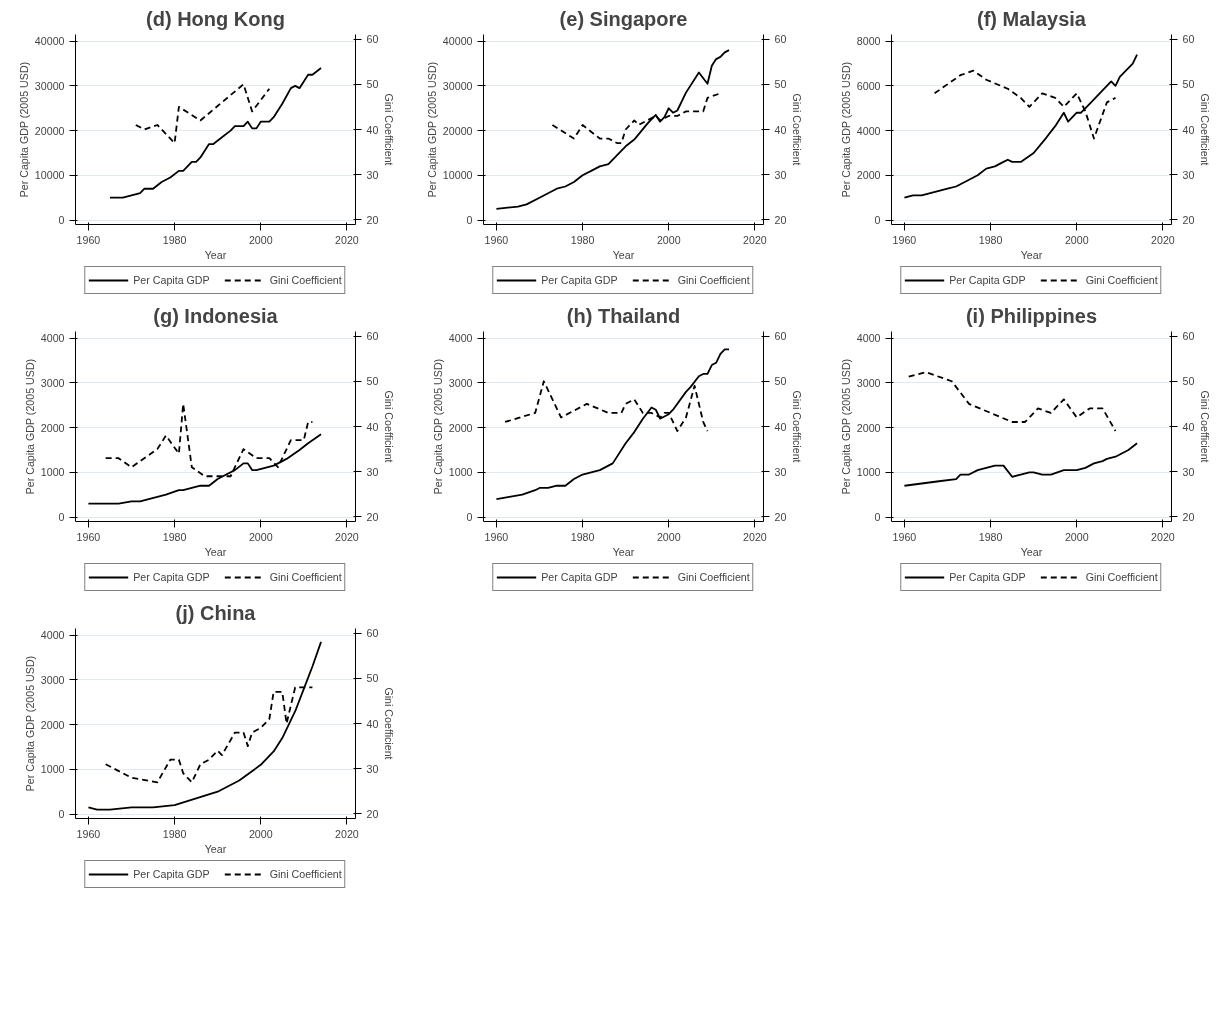  Describe the element at coordinates (868, 41) in the screenshot. I see `y-tick-label: 8000` at that location.